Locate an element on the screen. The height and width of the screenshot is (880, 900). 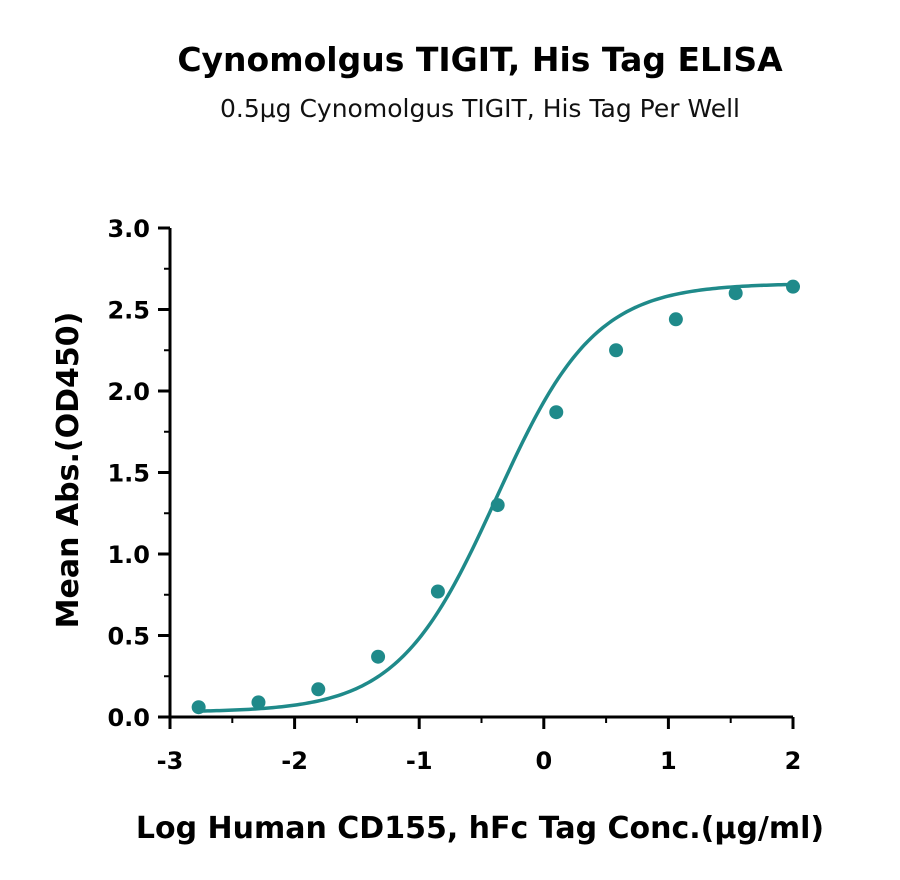
y-tick-label: 3.0 is located at coordinates (128, 229).